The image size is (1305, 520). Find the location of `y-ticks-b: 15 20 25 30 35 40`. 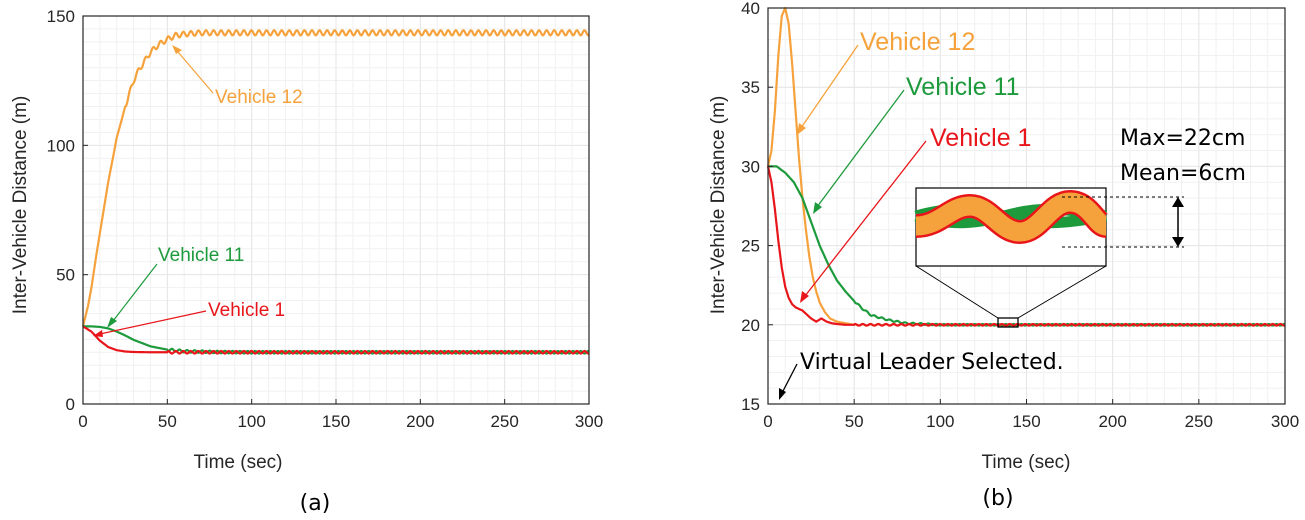

y-ticks-b: 15 20 25 30 35 40 is located at coordinates (757, 207).